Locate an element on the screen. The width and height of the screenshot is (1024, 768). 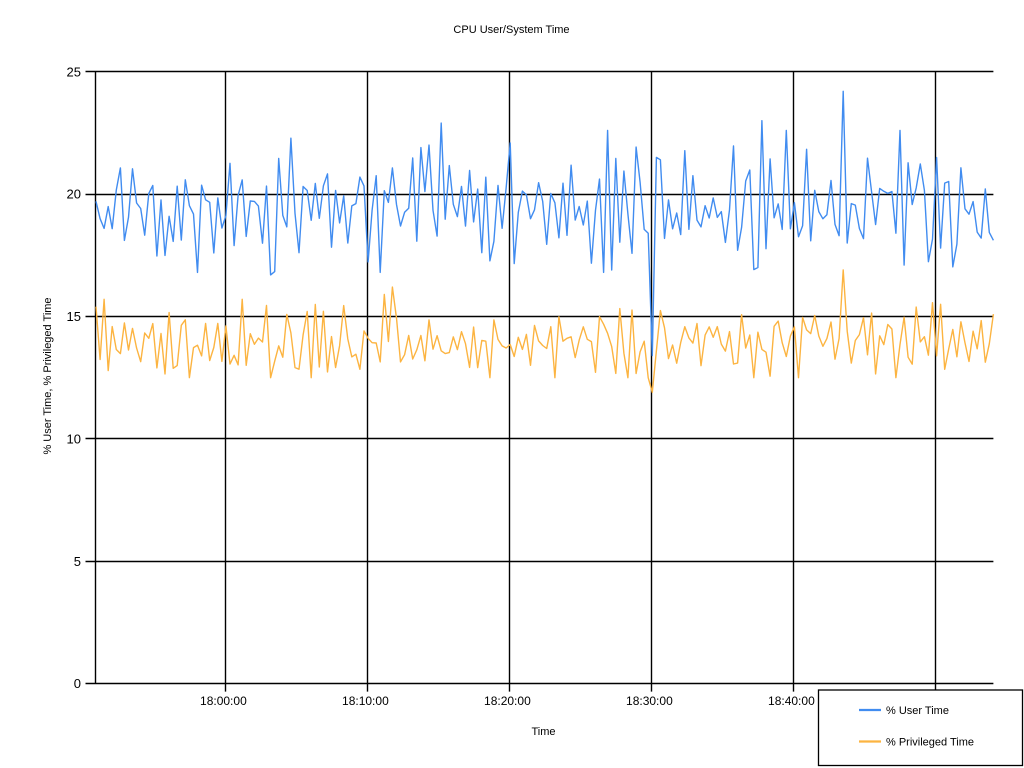
svg-text: 18:20:00 is located at coordinates (507, 701).